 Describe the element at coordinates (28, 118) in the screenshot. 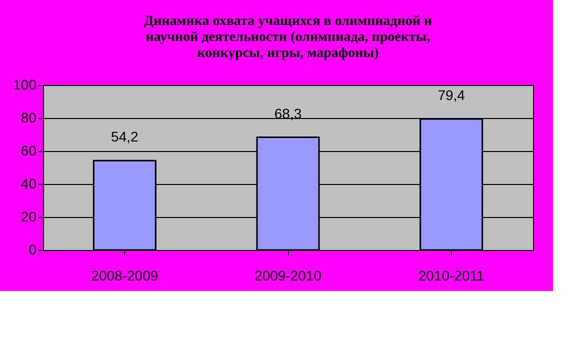

I see `y-tick-label: 80` at that location.